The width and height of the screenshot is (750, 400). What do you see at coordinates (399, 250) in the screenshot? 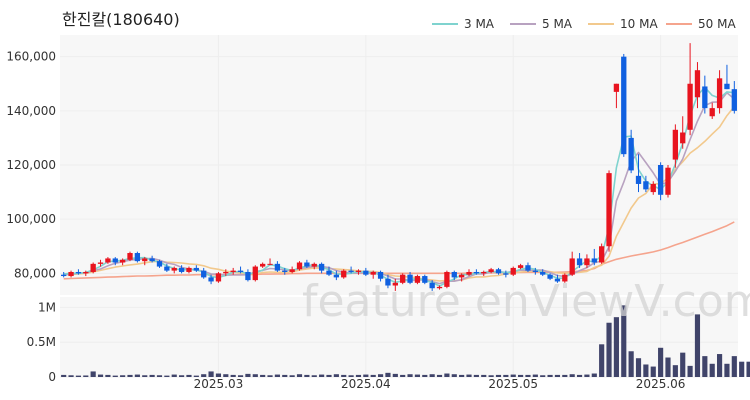
I see `ma50-line` at bounding box center [399, 250].